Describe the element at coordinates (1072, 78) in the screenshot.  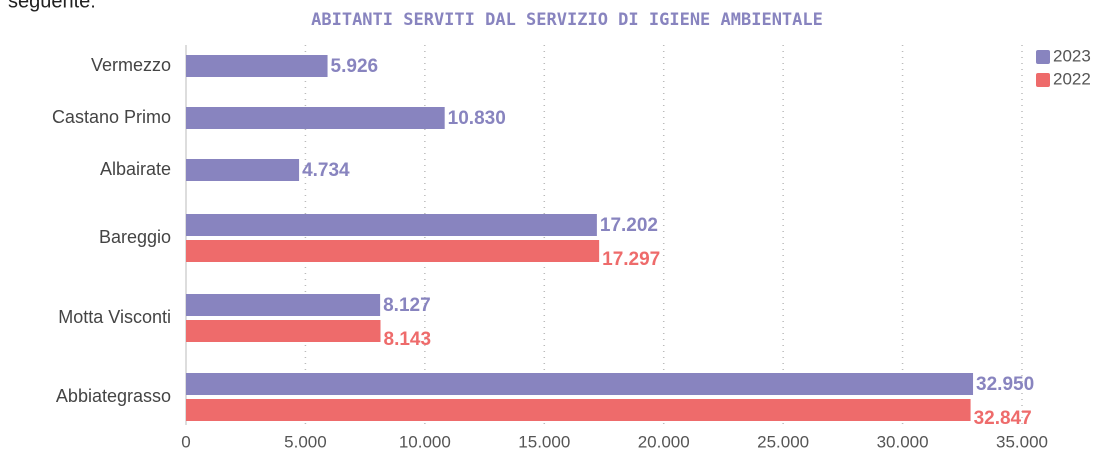
I see `legend-label: 2022` at that location.